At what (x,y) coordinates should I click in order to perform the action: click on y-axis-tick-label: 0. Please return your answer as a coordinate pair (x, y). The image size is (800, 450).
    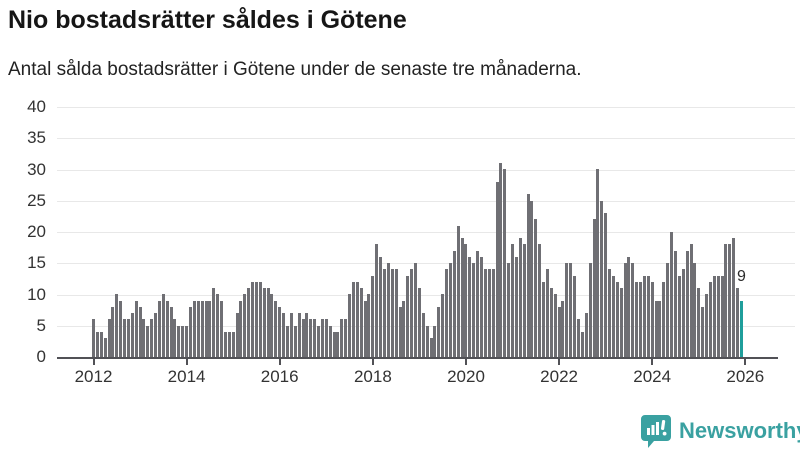
    Looking at the image, I should click on (41, 356).